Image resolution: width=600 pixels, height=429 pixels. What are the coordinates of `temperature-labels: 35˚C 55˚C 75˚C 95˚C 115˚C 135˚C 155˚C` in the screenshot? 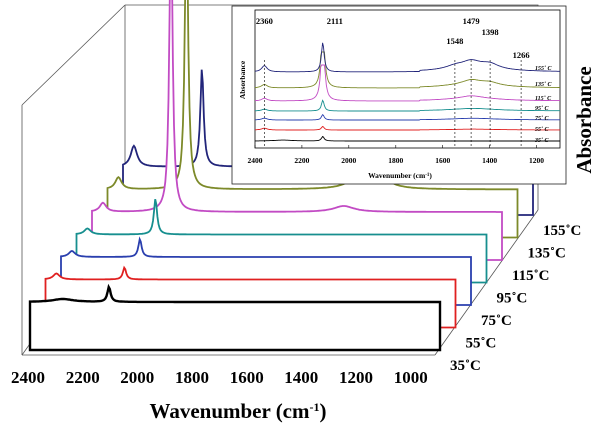 It's located at (515, 298).